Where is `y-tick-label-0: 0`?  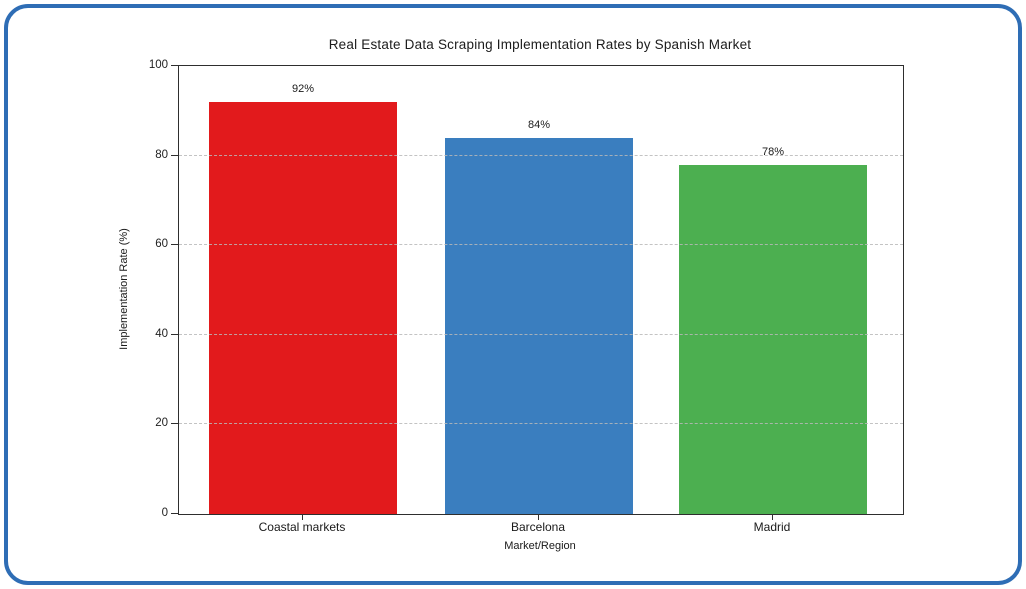 y-tick-label-0: 0 is located at coordinates (164, 513).